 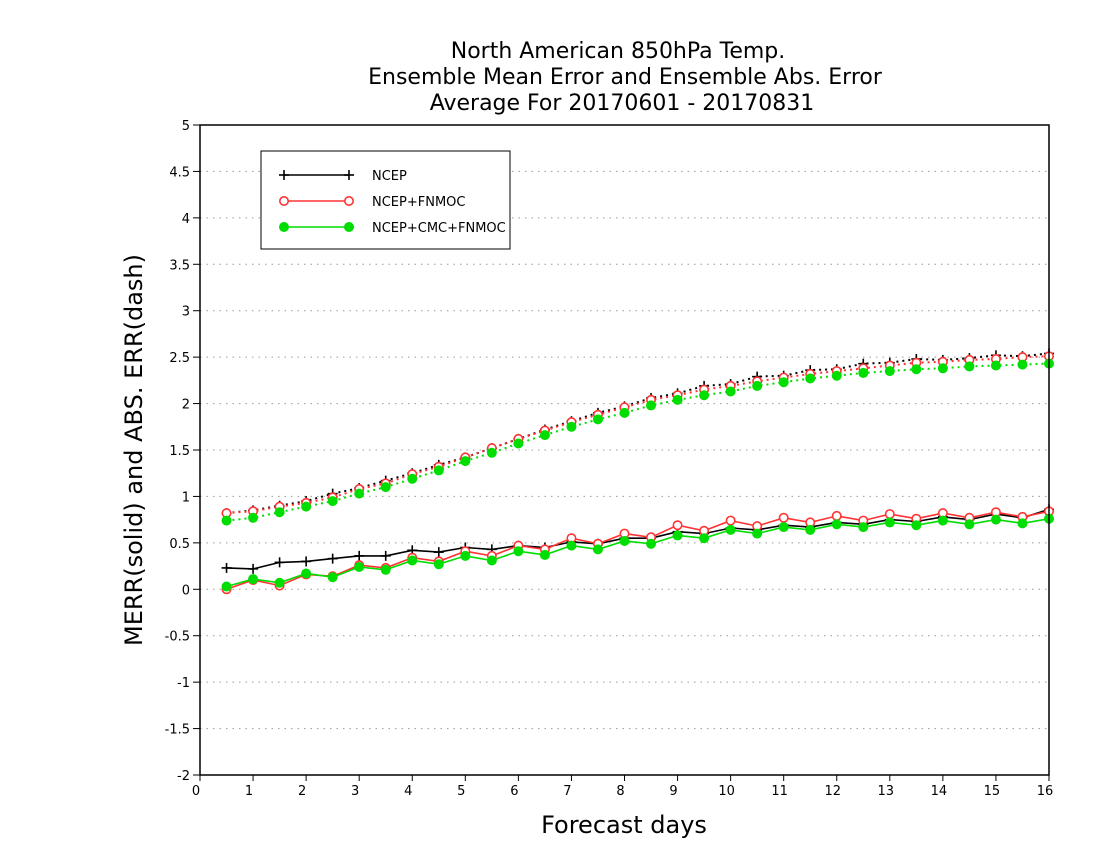 What do you see at coordinates (177, 637) in the screenshot?
I see `y-tick-label: -0.5` at bounding box center [177, 637].